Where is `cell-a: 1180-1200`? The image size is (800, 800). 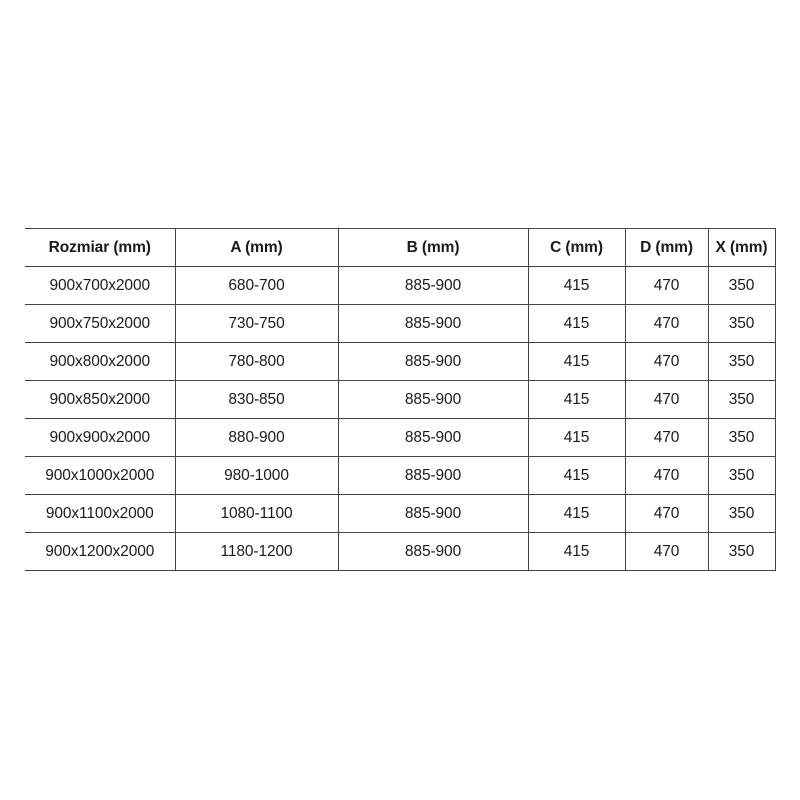
cell-a: 1180-1200 is located at coordinates (257, 551).